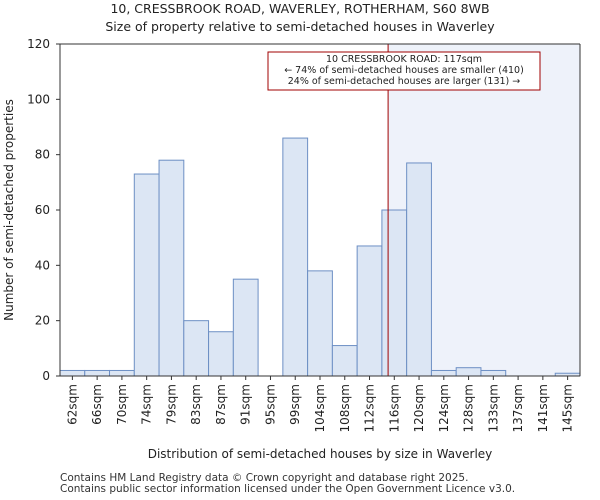 The height and width of the screenshot is (500, 600). I want to click on x-tick-label: 83sqm, so click(196, 404).